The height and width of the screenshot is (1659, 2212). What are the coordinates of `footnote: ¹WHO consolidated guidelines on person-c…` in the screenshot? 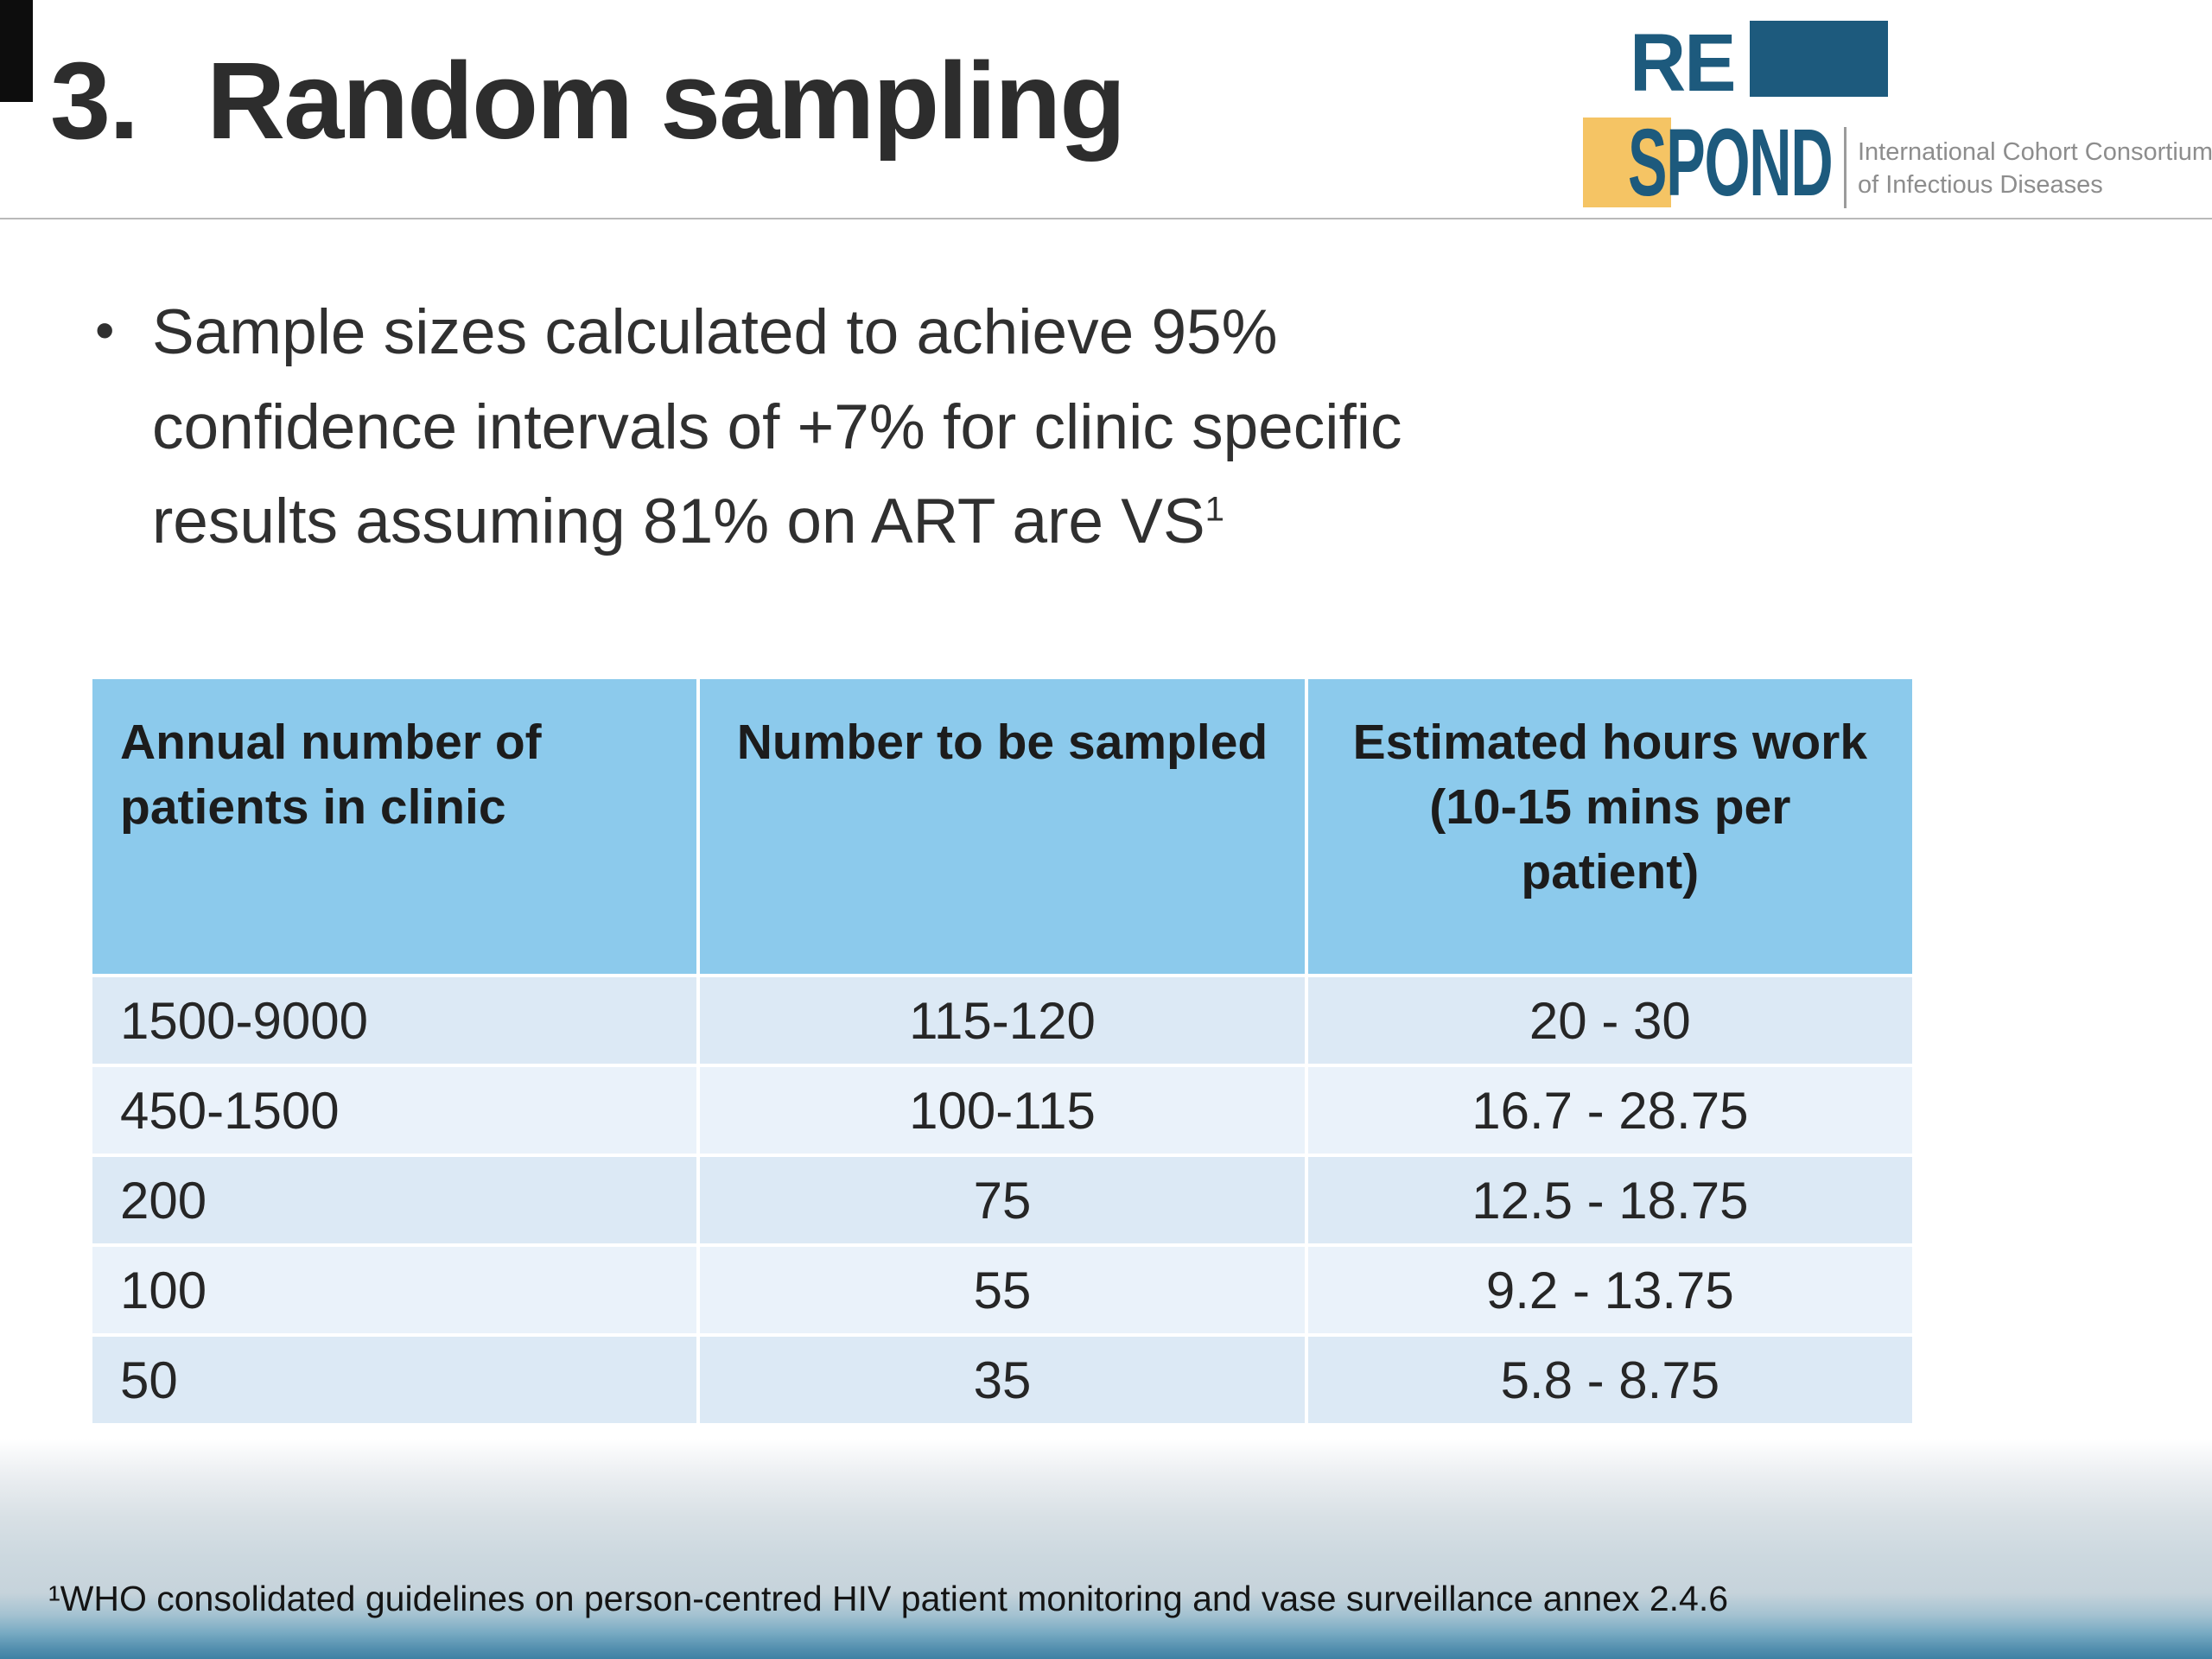 It's located at (888, 1598).